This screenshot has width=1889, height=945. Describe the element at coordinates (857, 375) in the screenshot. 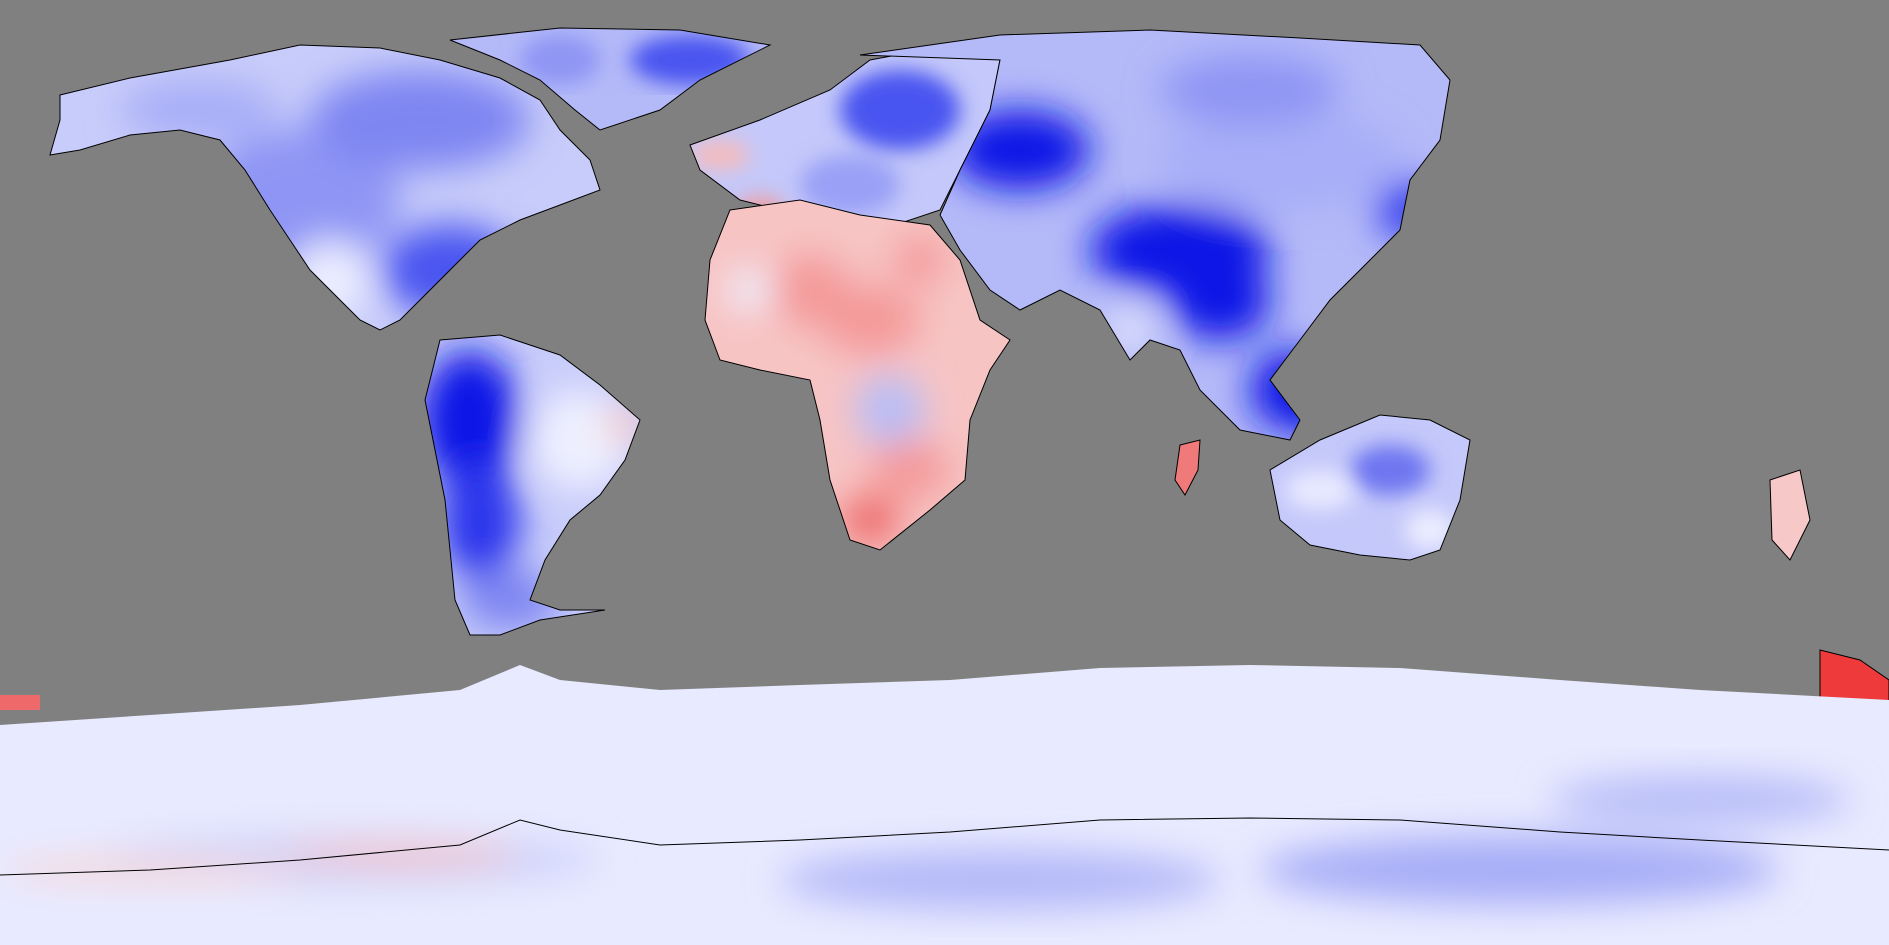

I see `region-africa` at that location.